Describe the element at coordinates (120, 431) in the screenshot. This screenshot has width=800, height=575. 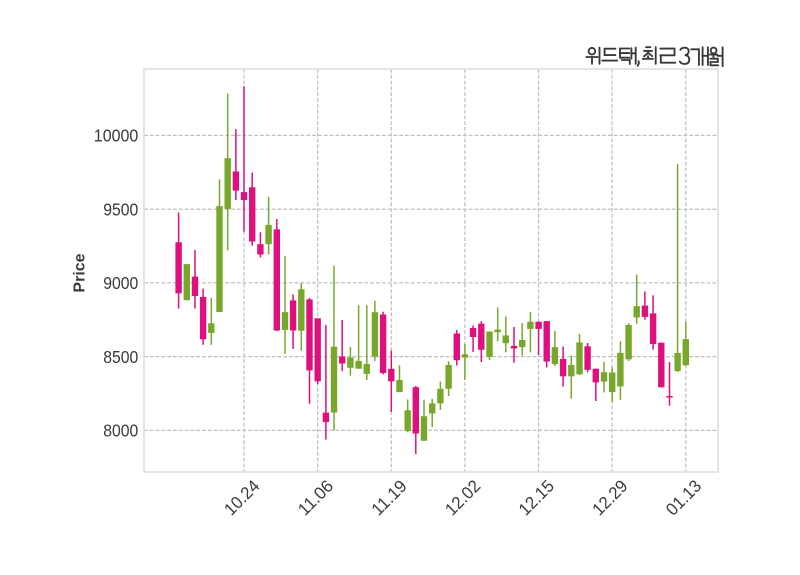
I see `svg-text: 8000` at that location.